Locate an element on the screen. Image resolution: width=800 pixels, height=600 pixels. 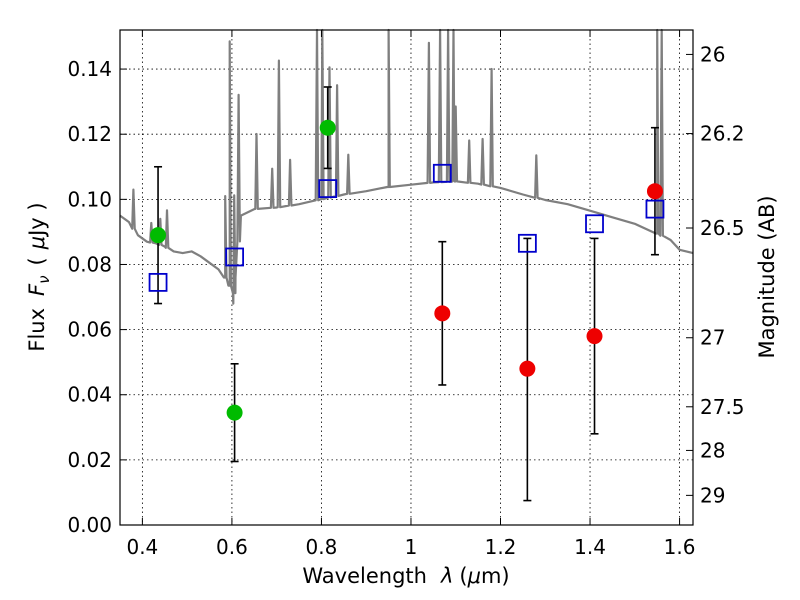
right-tick-label: 28 is located at coordinates (712, 450).